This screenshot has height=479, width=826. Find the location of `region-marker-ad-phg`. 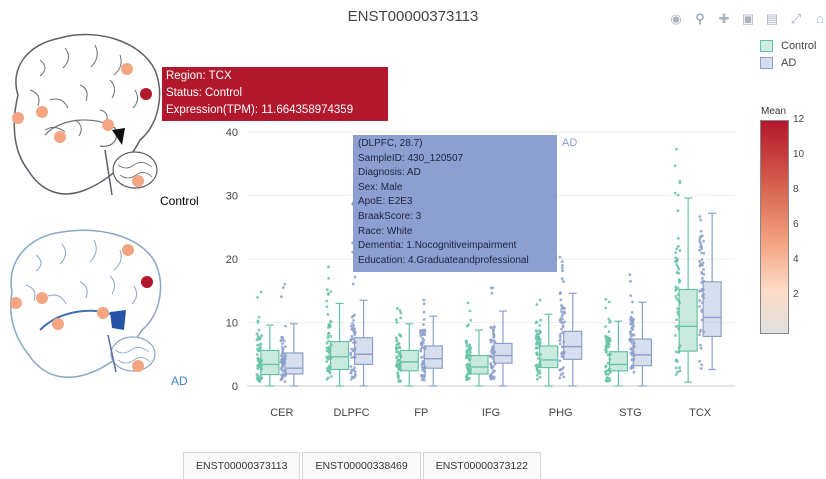

region-marker-ad-phg is located at coordinates (128, 250).